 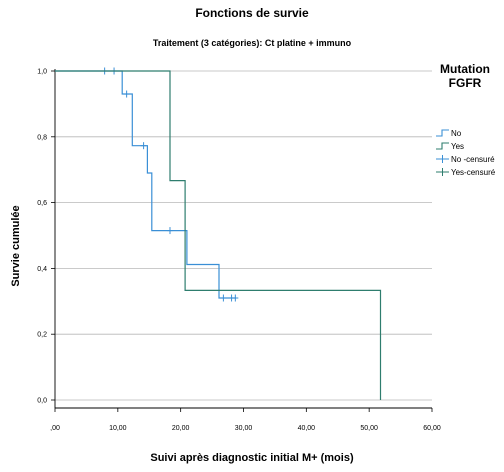 What do you see at coordinates (473, 159) in the screenshot?
I see `legend-label: No -censuré` at bounding box center [473, 159].